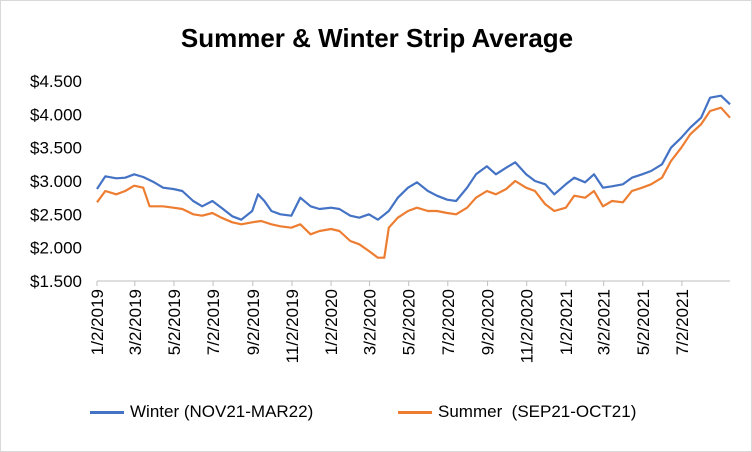 This screenshot has width=752, height=452. Describe the element at coordinates (682, 322) in the screenshot. I see `x-tick-label: 7/2/2021` at that location.